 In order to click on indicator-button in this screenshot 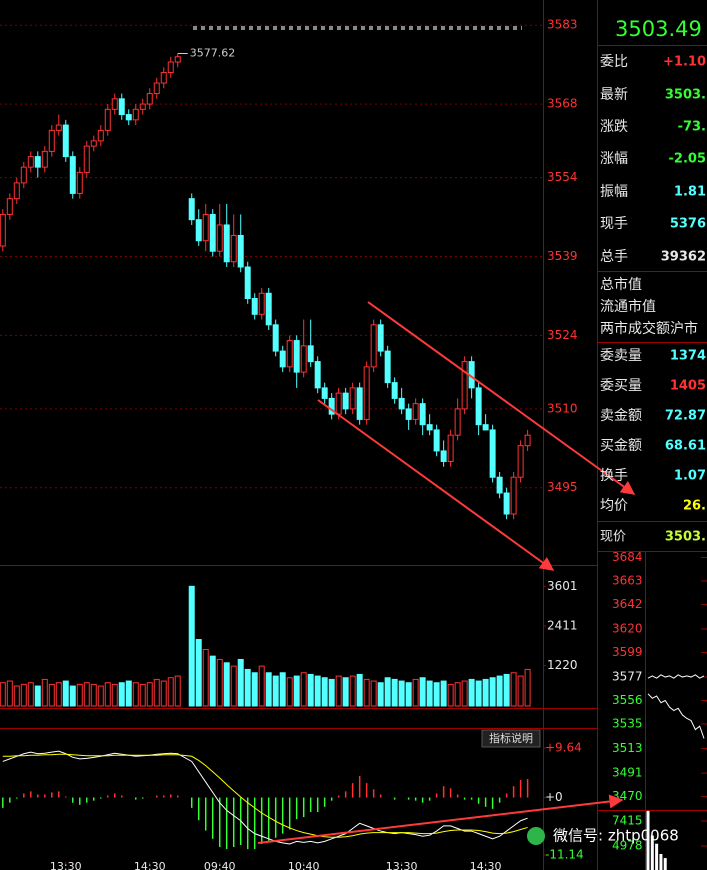, I will do `click(511, 738)`.